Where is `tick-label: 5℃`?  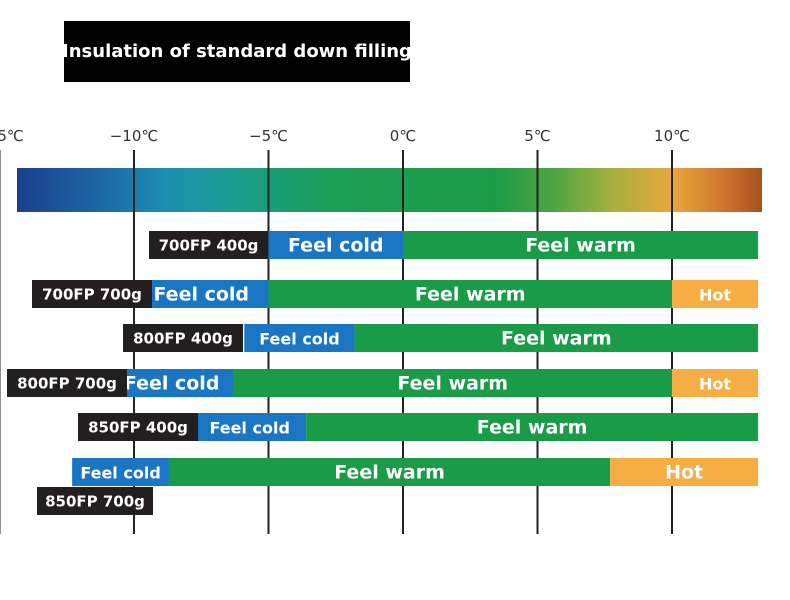 tick-label: 5℃ is located at coordinates (537, 136).